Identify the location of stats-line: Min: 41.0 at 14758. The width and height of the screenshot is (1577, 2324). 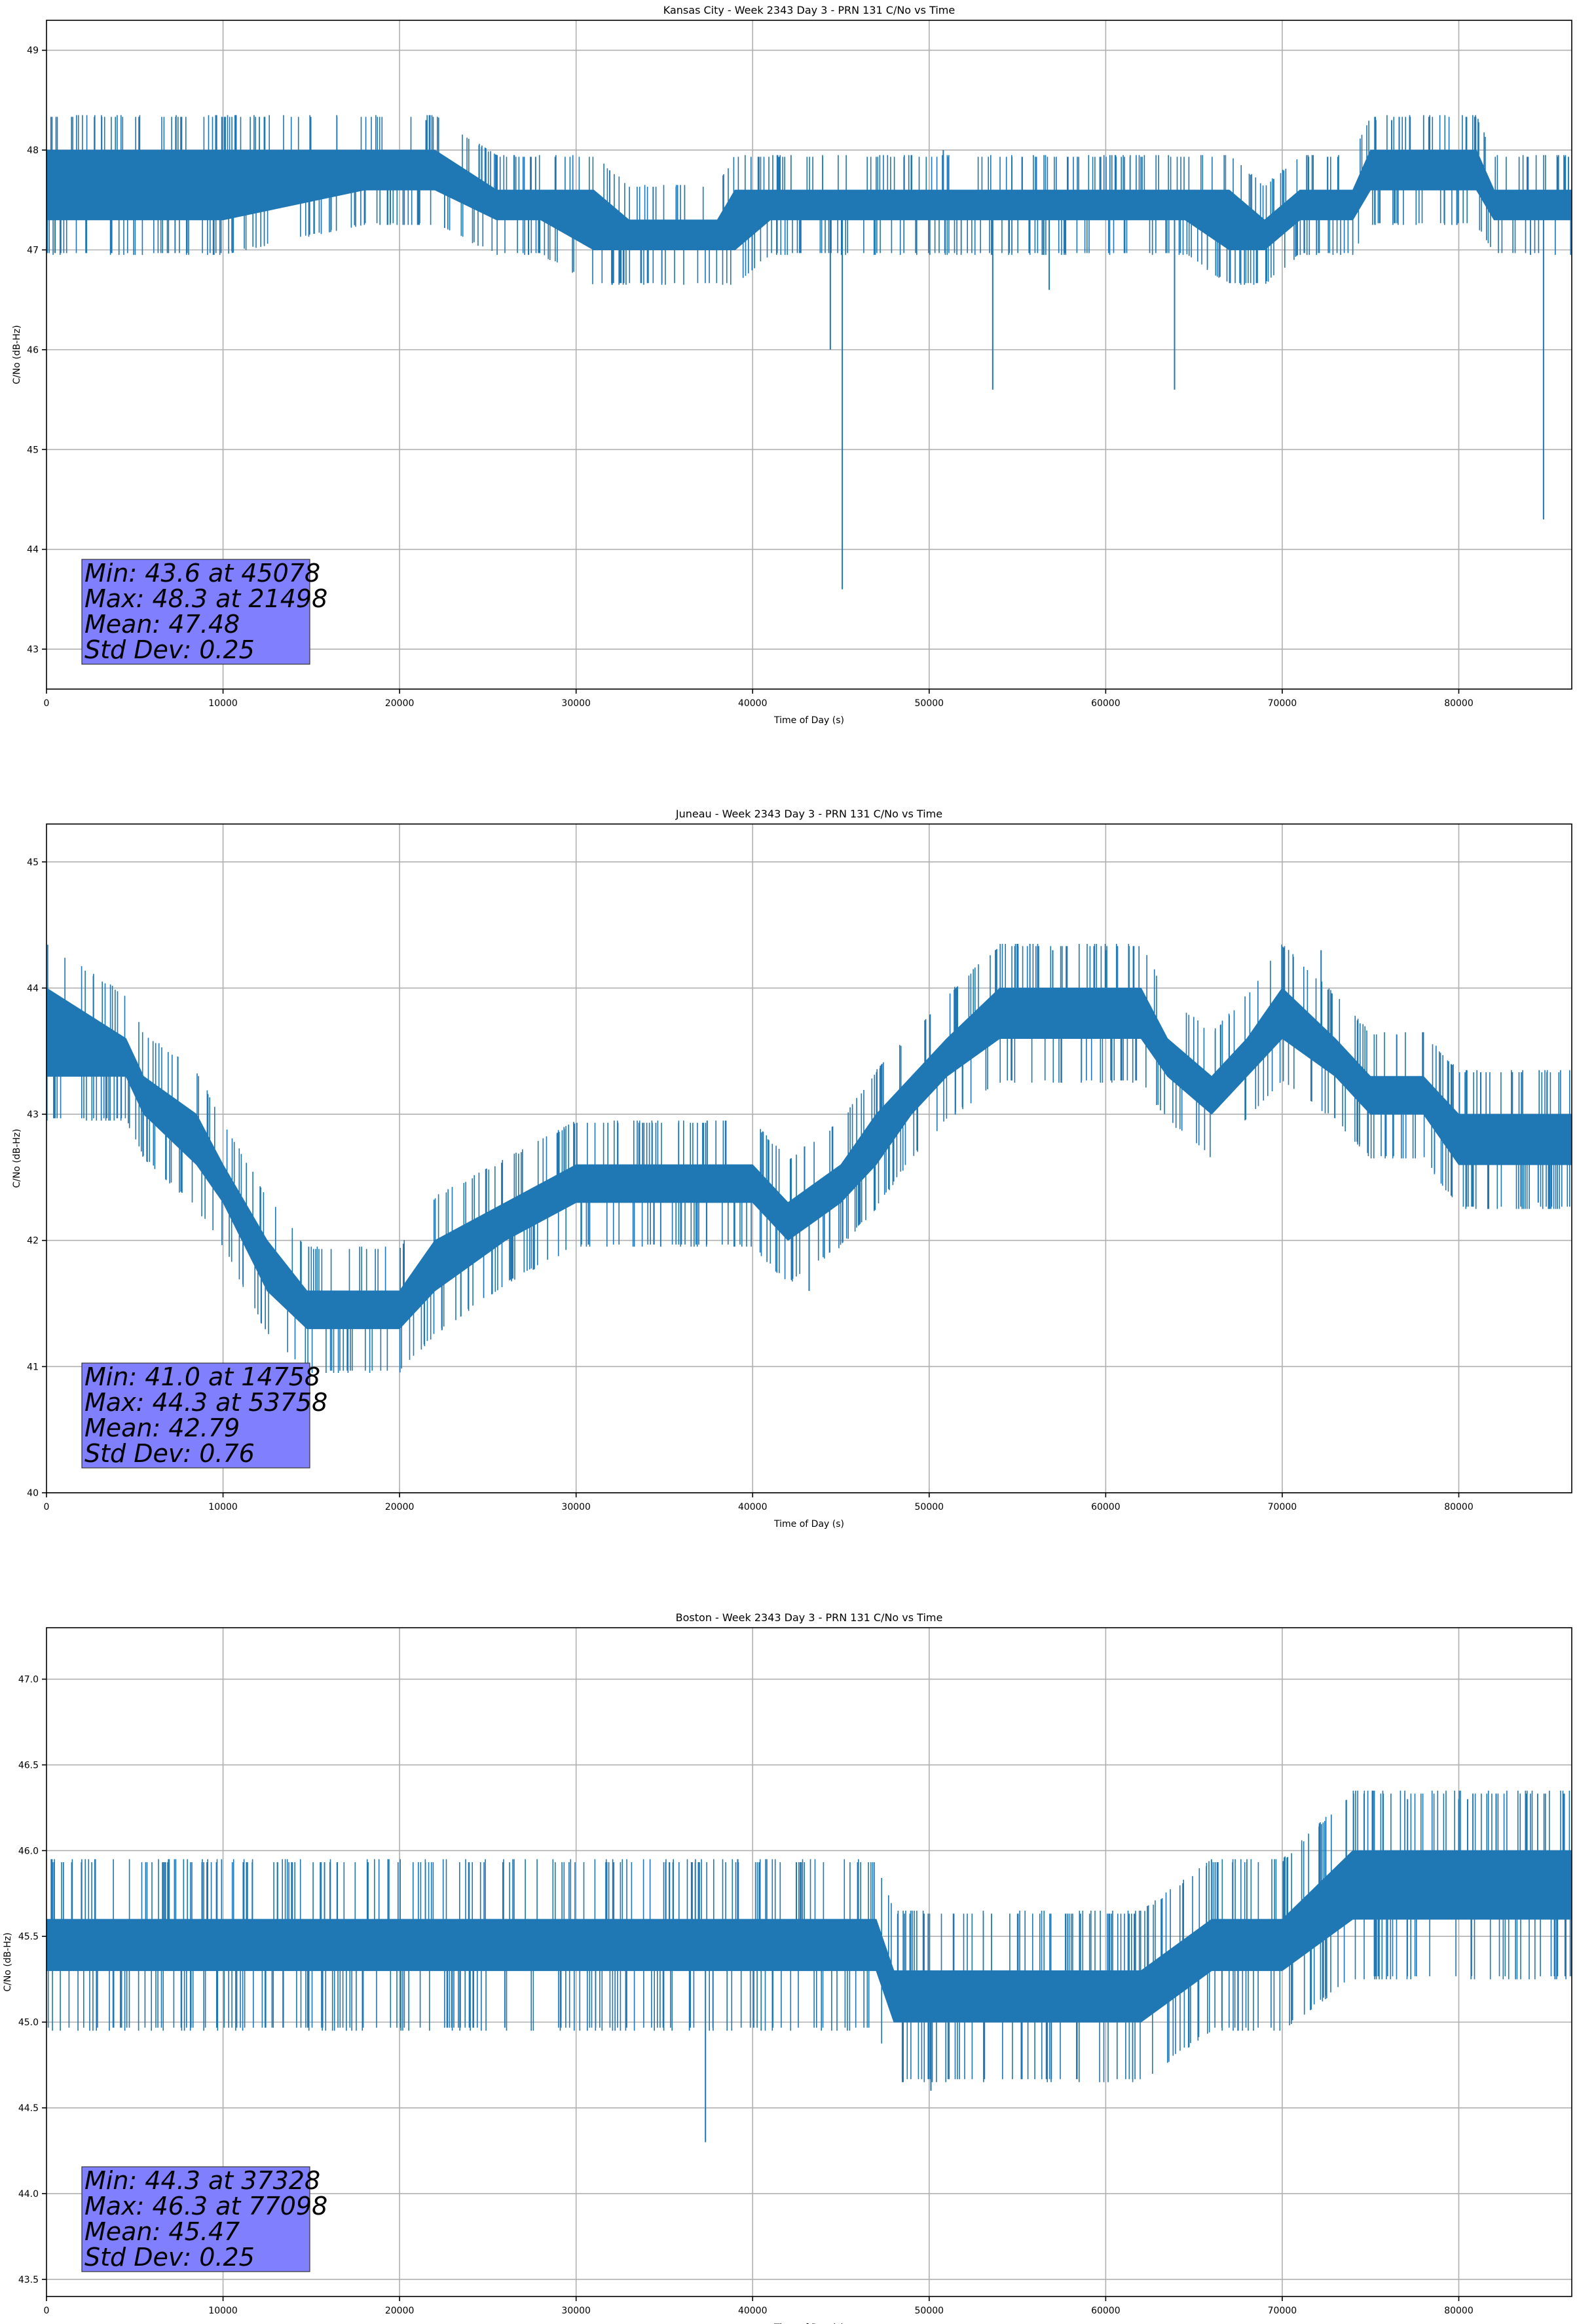
(202, 1376).